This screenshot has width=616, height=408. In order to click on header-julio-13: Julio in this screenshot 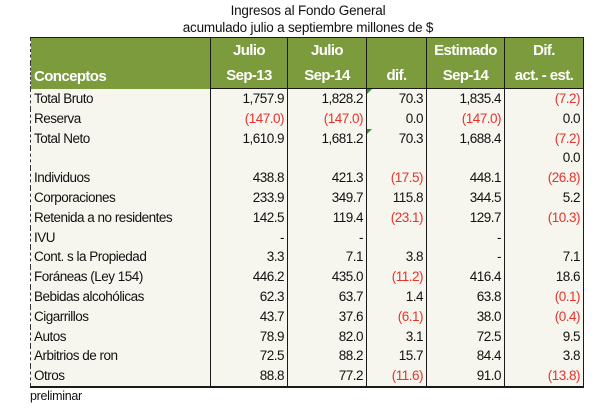, I will do `click(249, 50)`.